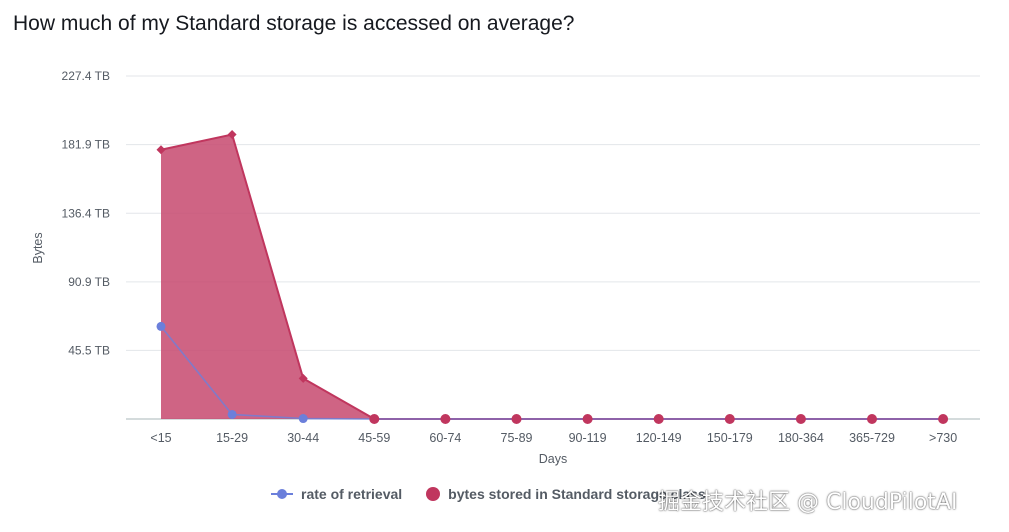 The width and height of the screenshot is (1009, 532). I want to click on x-tick-label: 150-179, so click(730, 438).